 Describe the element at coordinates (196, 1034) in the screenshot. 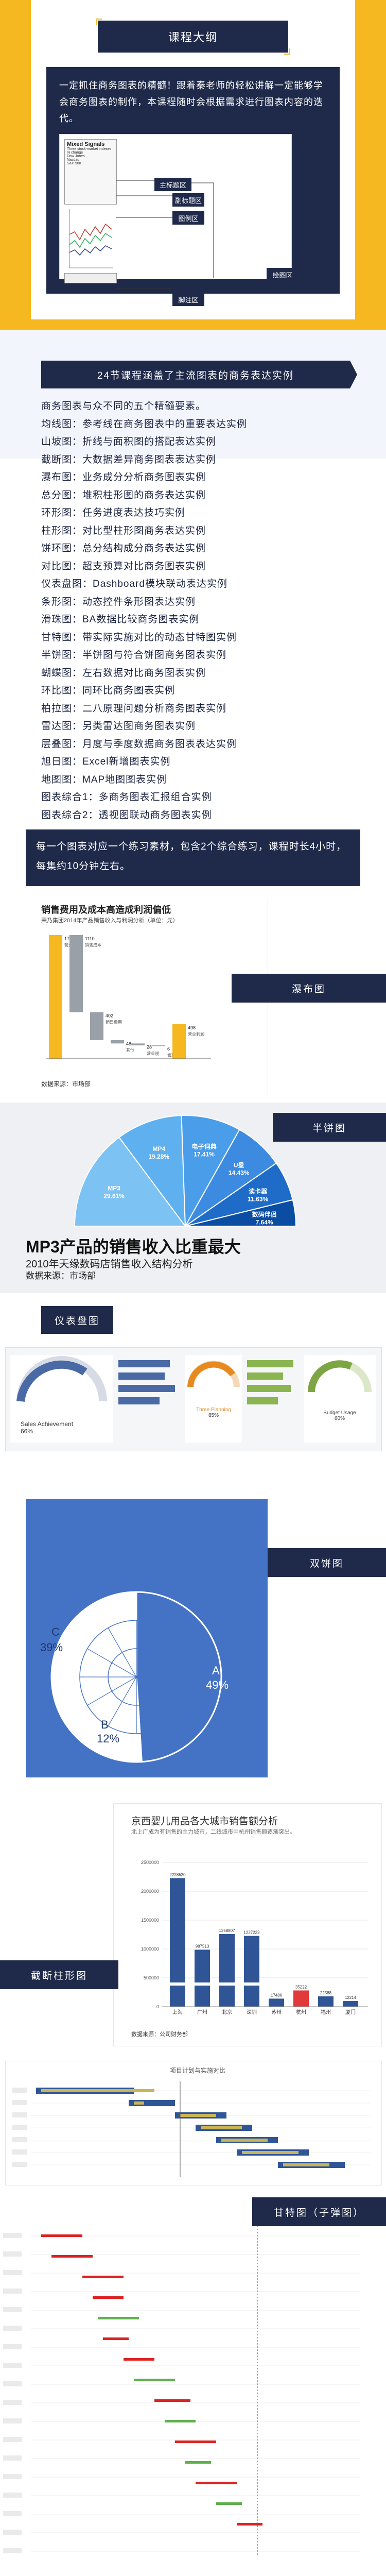

I see `waterfall-step-label: 营业利润` at that location.